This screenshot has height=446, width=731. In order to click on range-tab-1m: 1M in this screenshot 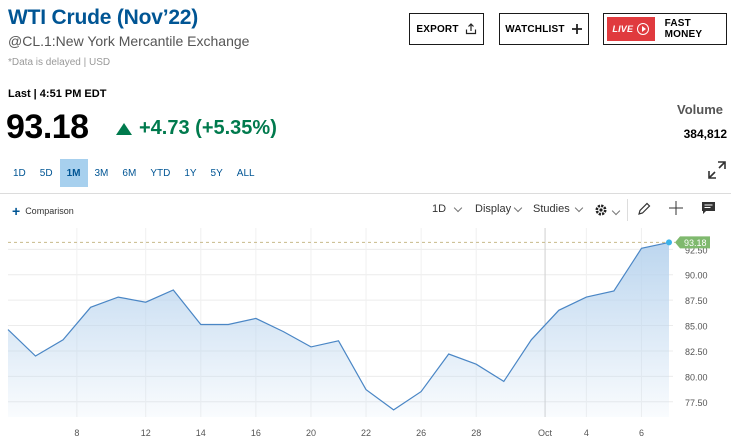, I will do `click(73, 173)`.